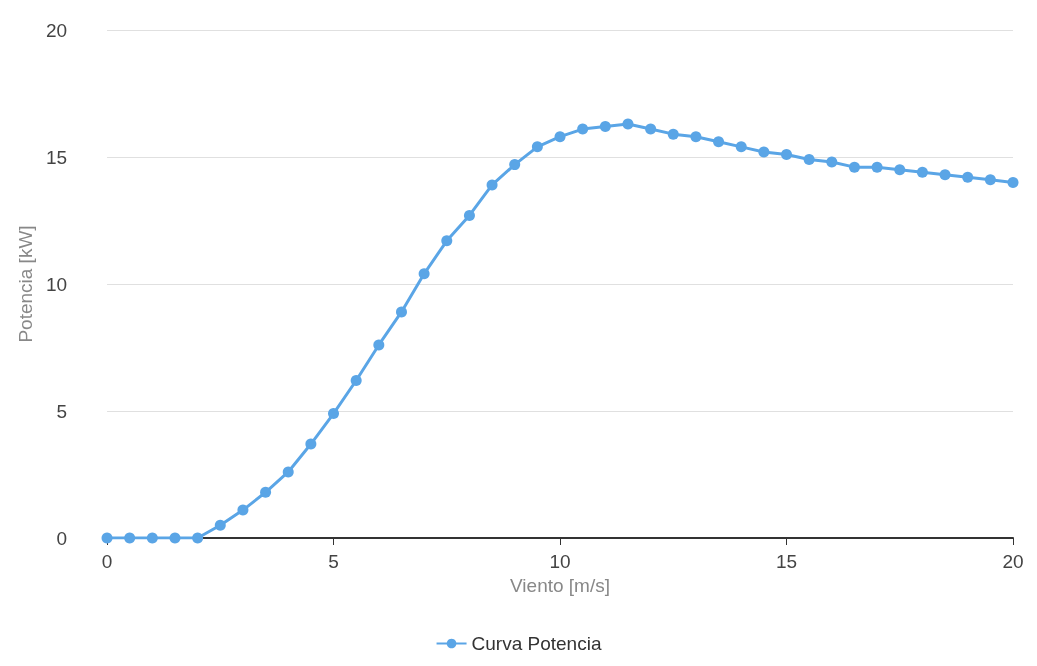 The image size is (1037, 666). Describe the element at coordinates (560, 585) in the screenshot. I see `x-axis-title: Viento [m/s]` at that location.